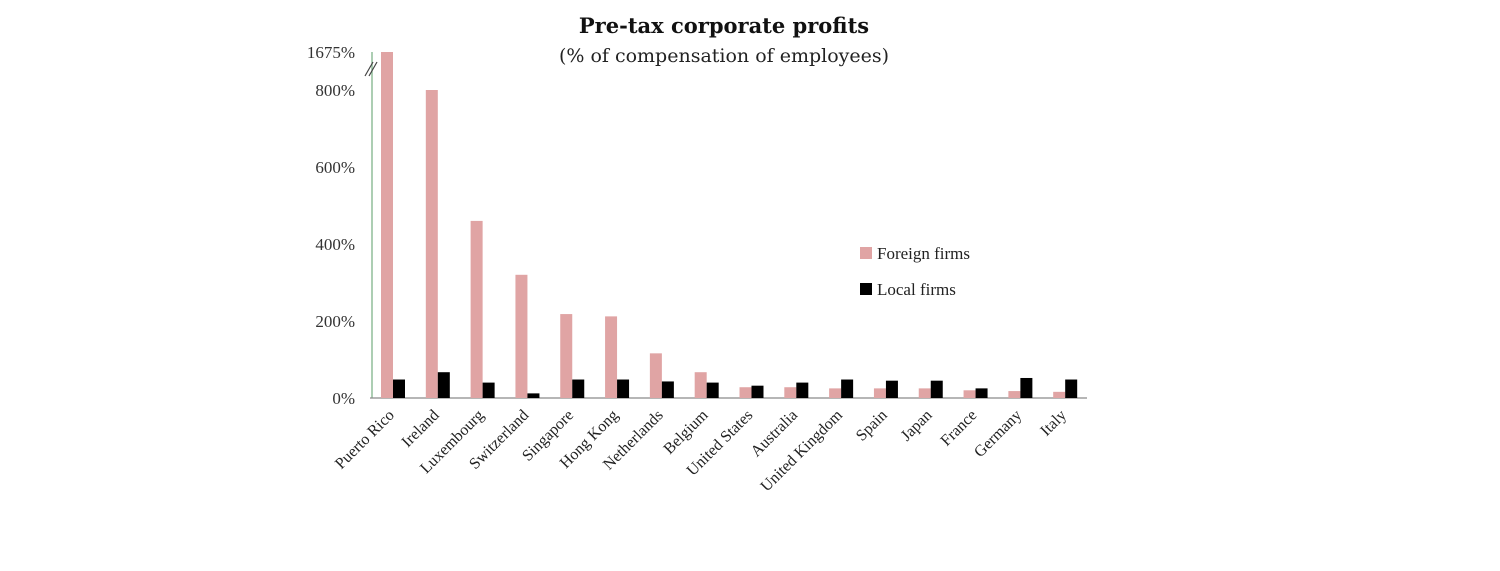  What do you see at coordinates (724, 25) in the screenshot?
I see `chart-title: Pre-tax corporate profits` at bounding box center [724, 25].